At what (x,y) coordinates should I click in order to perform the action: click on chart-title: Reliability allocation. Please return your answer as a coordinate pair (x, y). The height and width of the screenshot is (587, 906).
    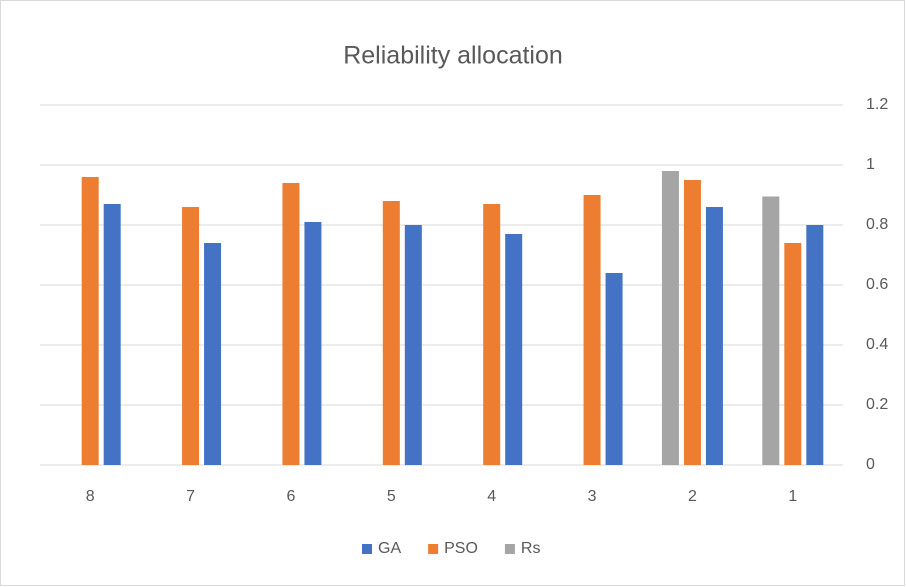
    Looking at the image, I should click on (453, 56).